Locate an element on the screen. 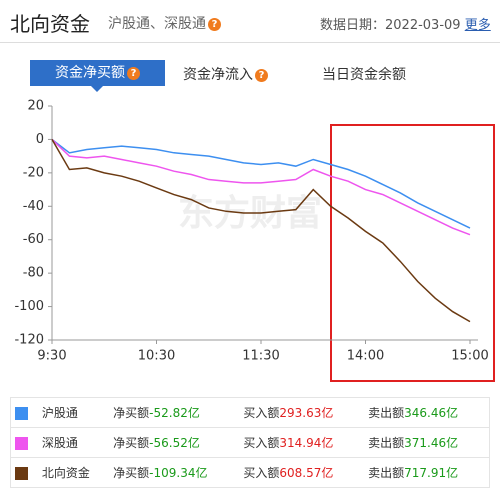  x-tick-label: 14:00 is located at coordinates (365, 356).